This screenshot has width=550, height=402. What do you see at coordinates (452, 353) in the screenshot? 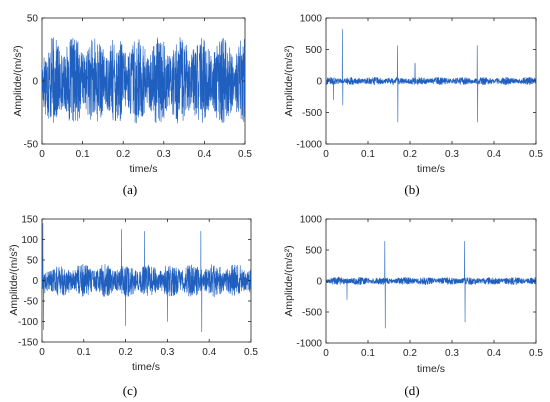
I see `panel-d-xtick-label: 0.3` at bounding box center [452, 353].